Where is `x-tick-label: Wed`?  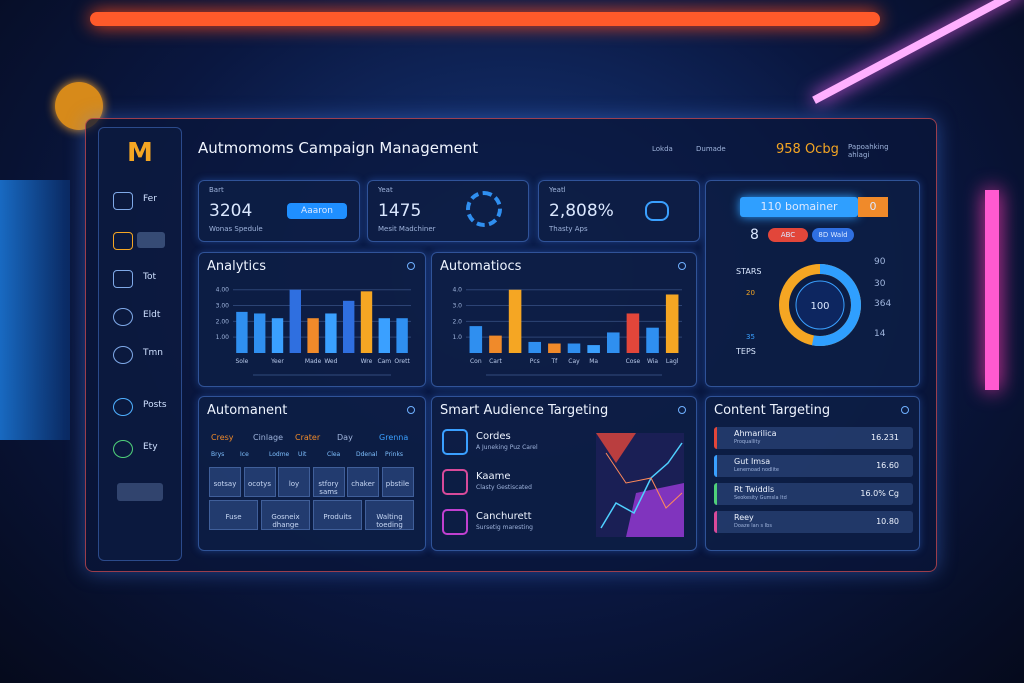
x-tick-label: Wed is located at coordinates (330, 361).